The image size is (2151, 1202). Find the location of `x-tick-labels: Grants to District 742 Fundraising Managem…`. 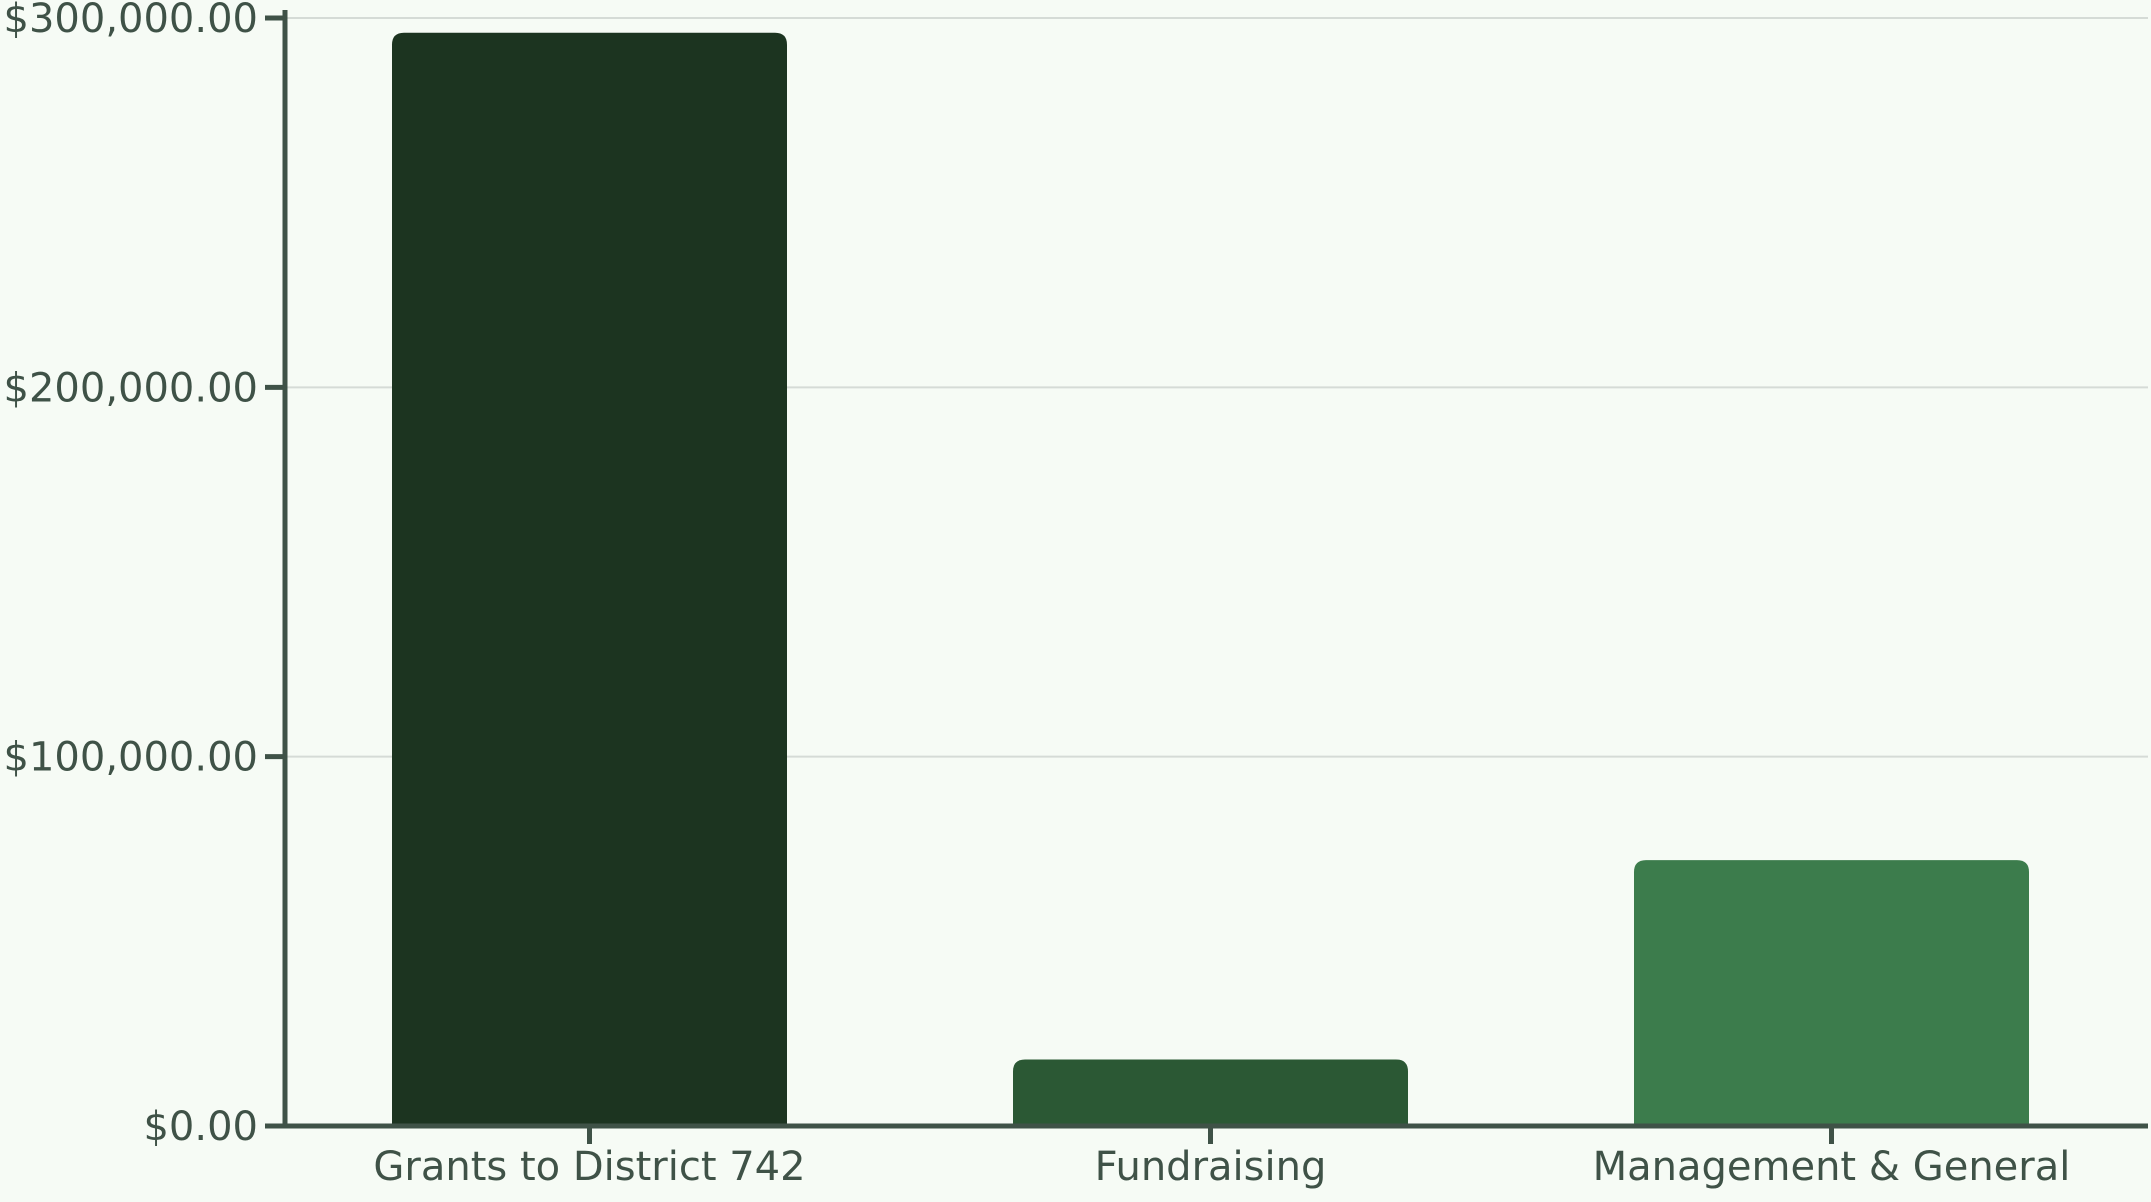

x-tick-labels: Grants to District 742 Fundraising Managem… is located at coordinates (1221, 1167).